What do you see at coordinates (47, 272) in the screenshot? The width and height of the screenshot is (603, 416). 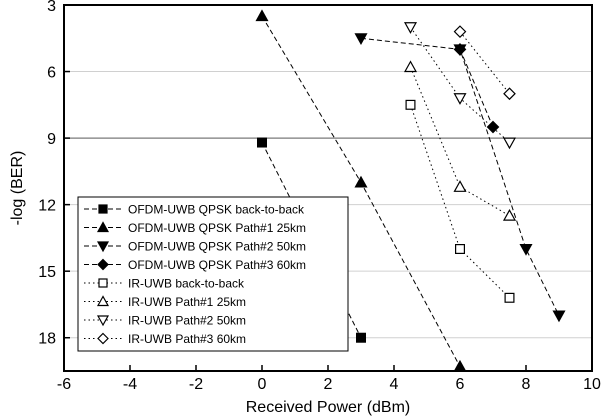 I see `y-tick-label: 15` at bounding box center [47, 272].